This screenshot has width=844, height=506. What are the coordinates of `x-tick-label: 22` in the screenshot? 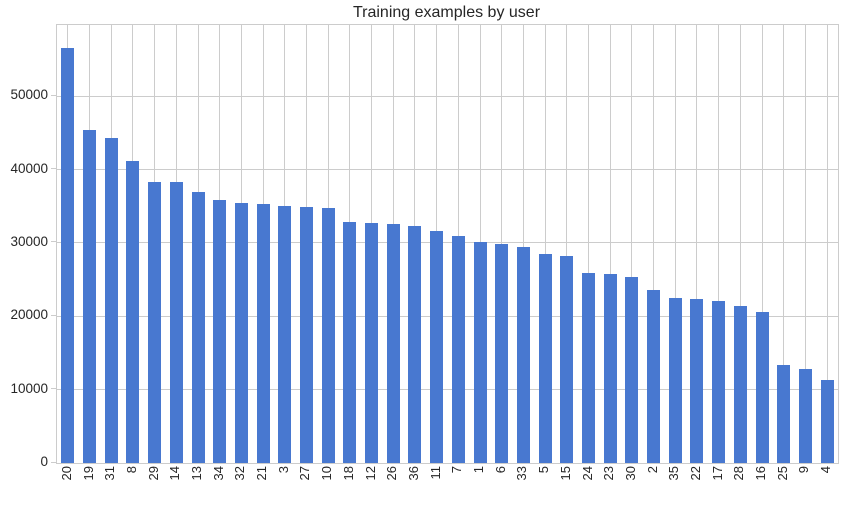 It's located at (695, 473).